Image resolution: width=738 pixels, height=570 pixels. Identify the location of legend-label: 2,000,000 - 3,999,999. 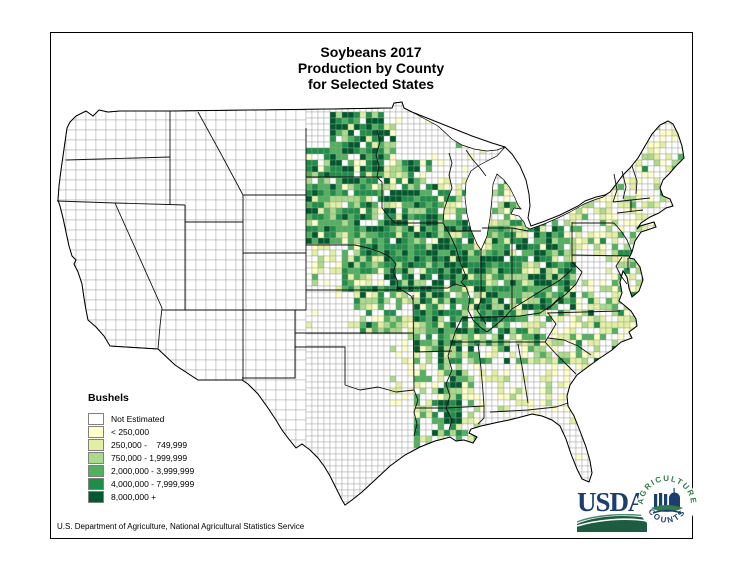
(153, 470).